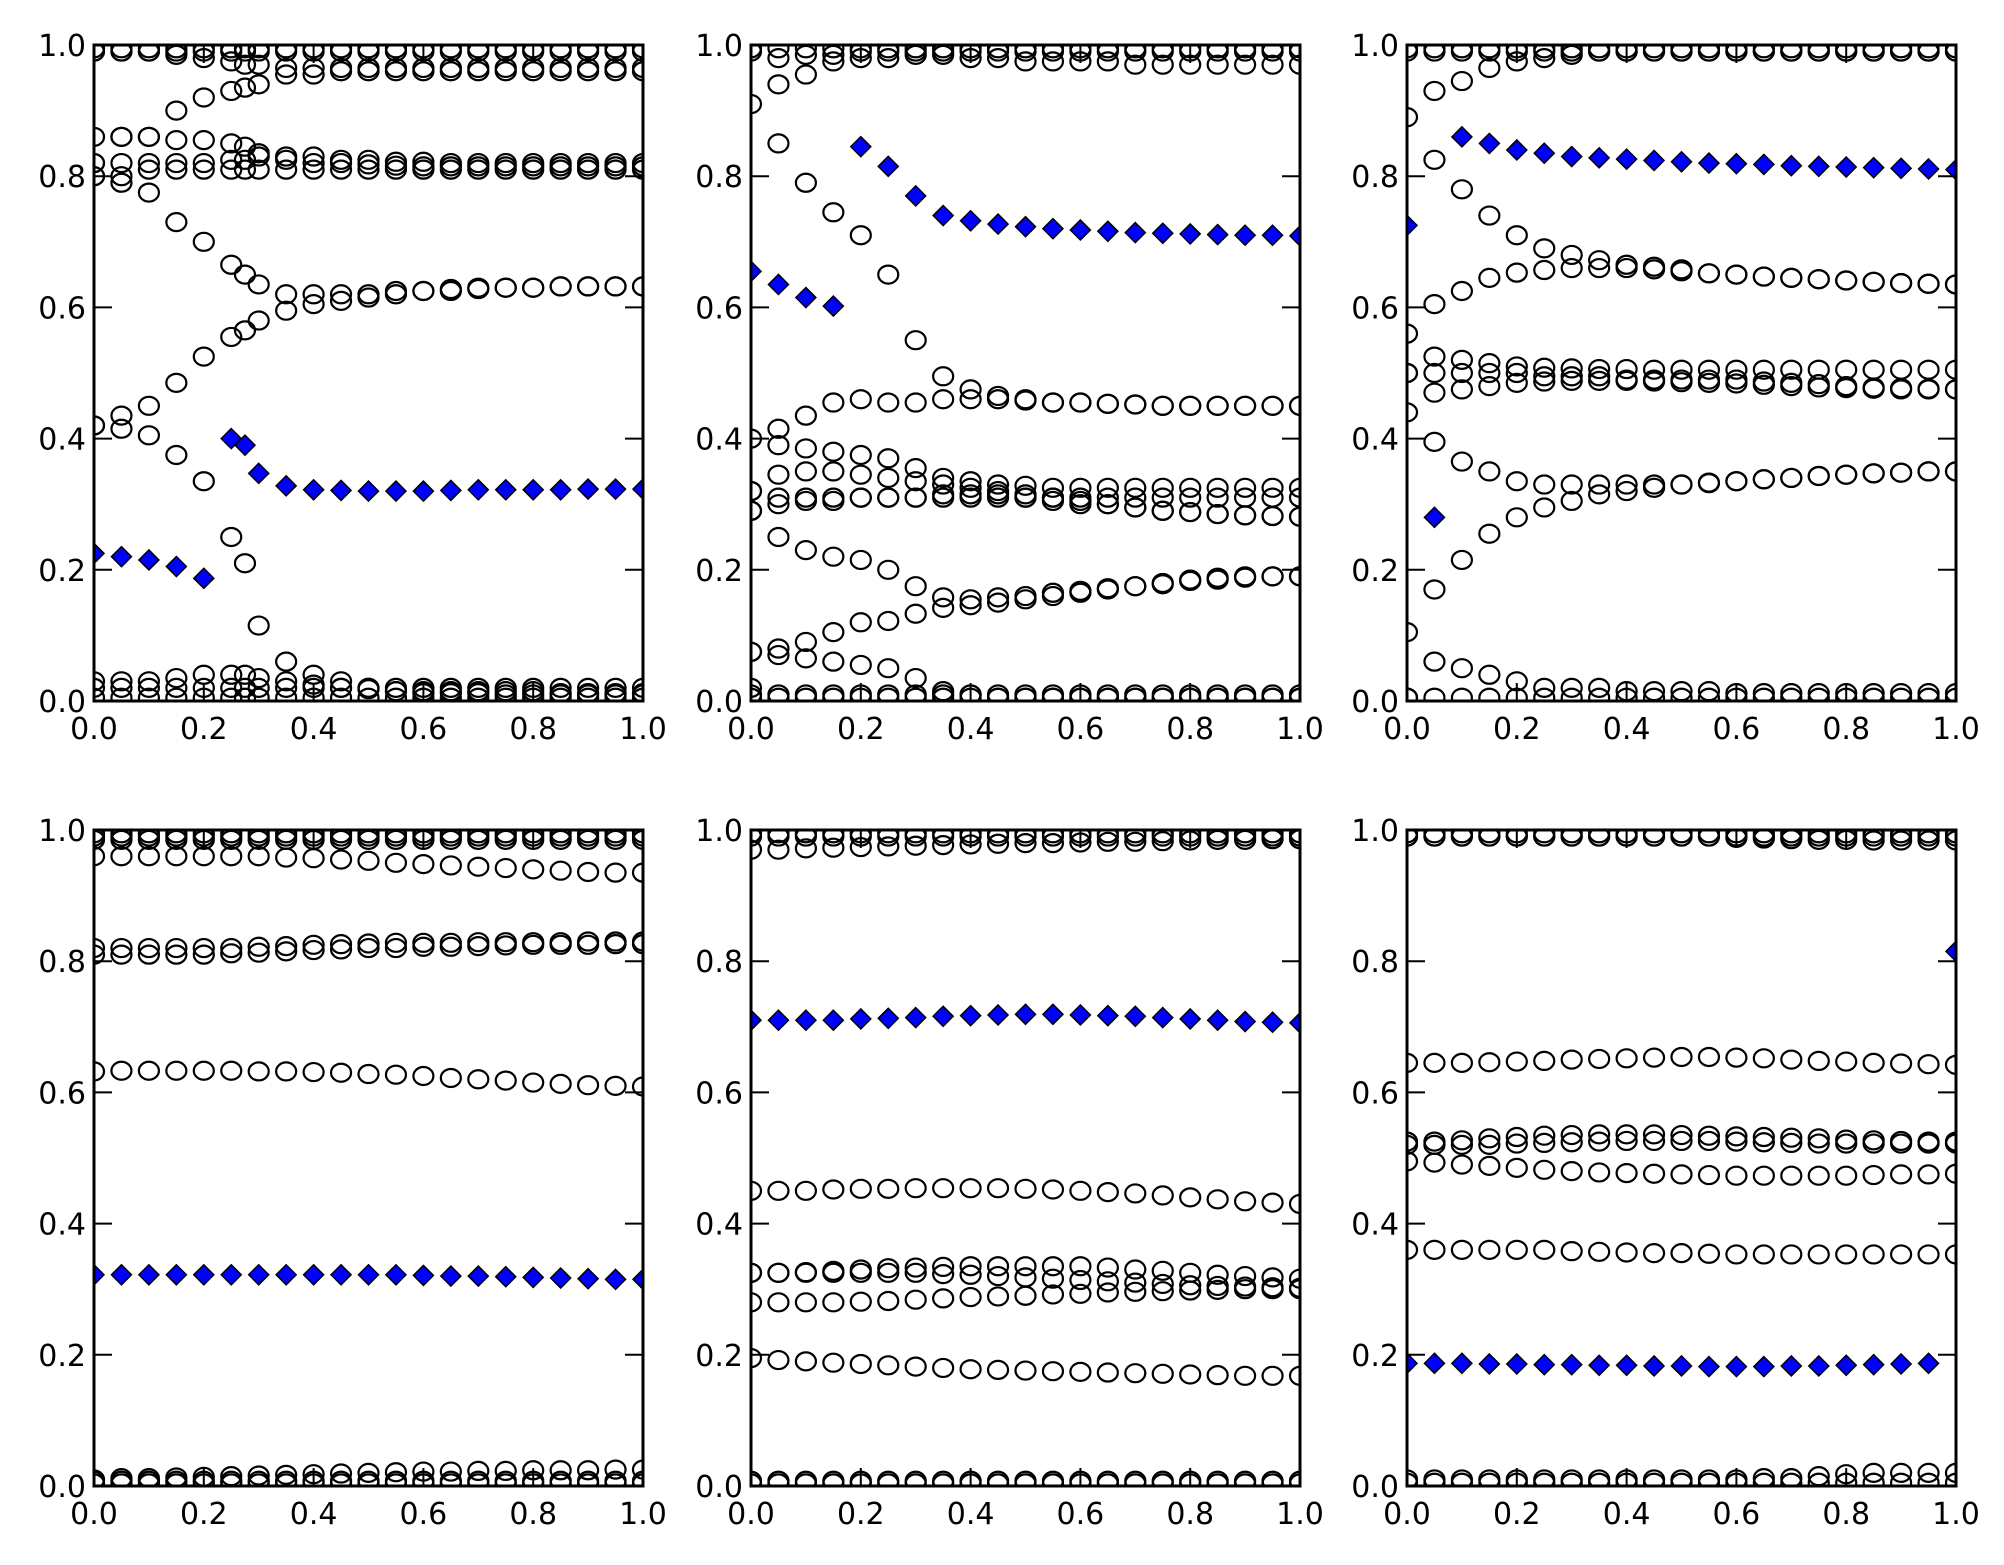 This screenshot has width=2004, height=1565. What do you see at coordinates (368, 373) in the screenshot?
I see `axes-frame` at bounding box center [368, 373].